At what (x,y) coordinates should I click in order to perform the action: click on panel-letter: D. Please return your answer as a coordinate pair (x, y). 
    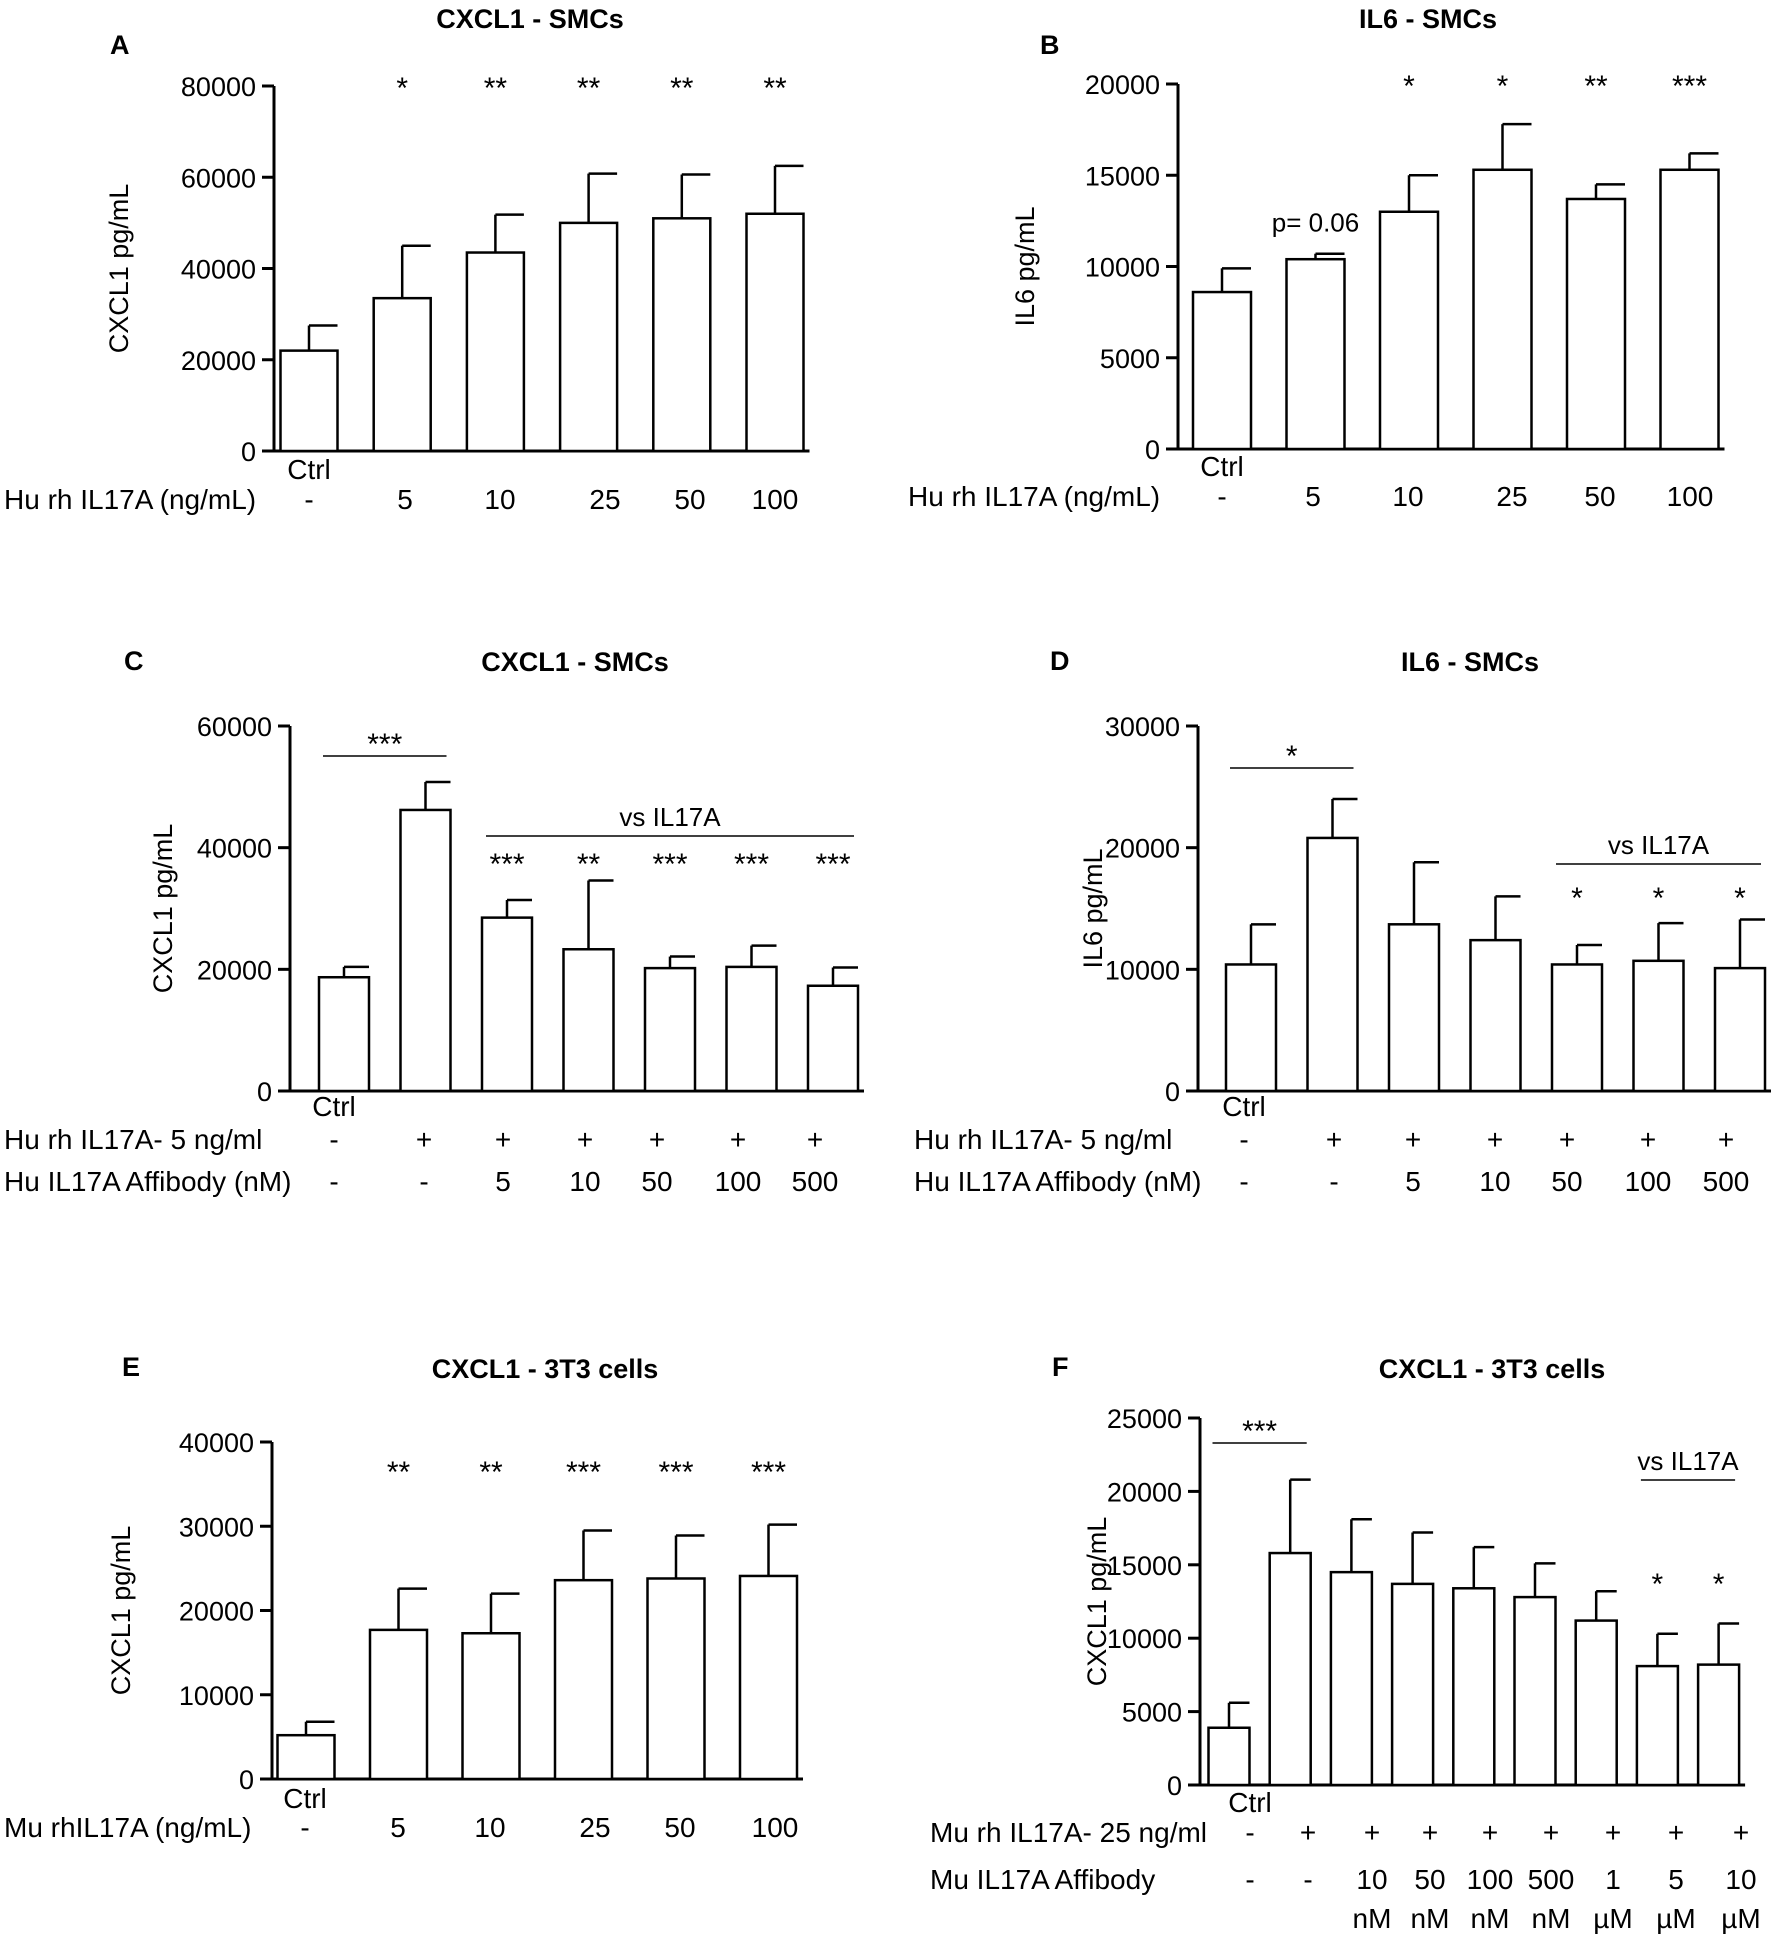
    Looking at the image, I should click on (1060, 661).